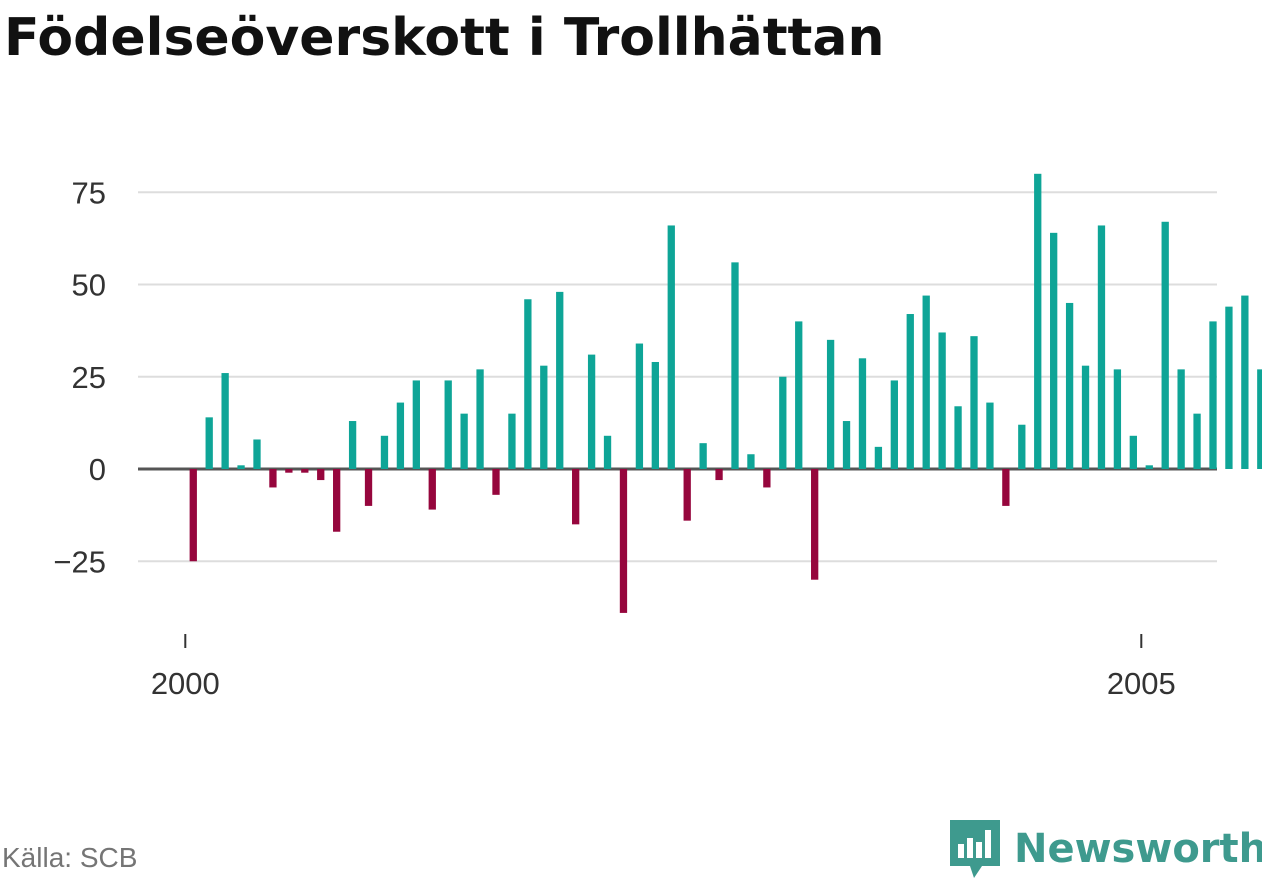 The height and width of the screenshot is (879, 1262). What do you see at coordinates (1138, 849) in the screenshot?
I see `brand-name: Newsworthy` at bounding box center [1138, 849].